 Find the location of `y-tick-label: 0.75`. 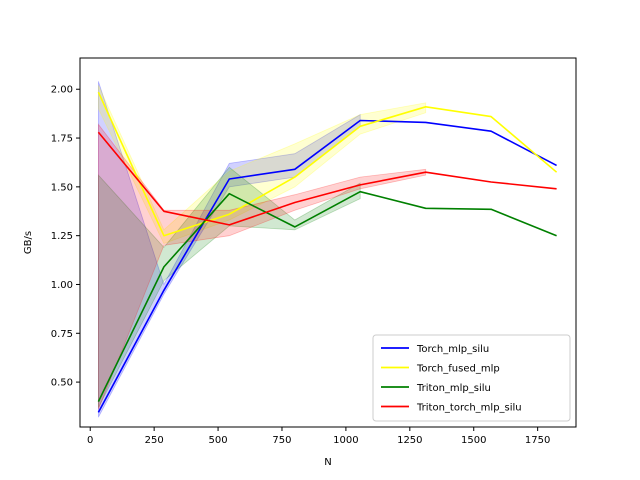

y-tick-label: 0.75 is located at coordinates (62, 334).